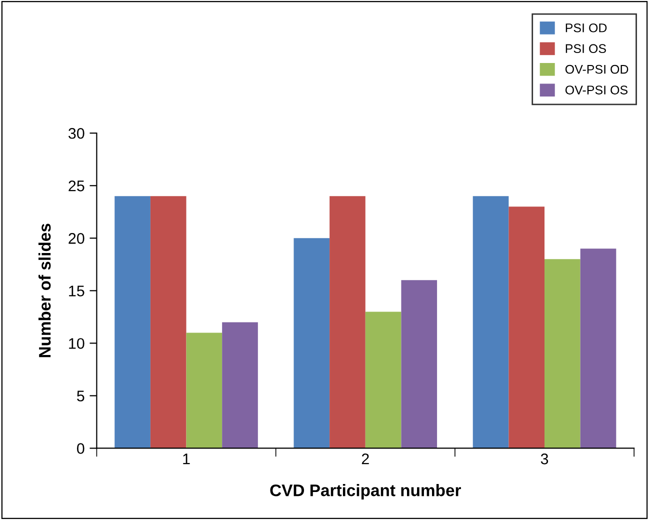  What do you see at coordinates (544, 459) in the screenshot?
I see `x-tick-label: 3` at bounding box center [544, 459].